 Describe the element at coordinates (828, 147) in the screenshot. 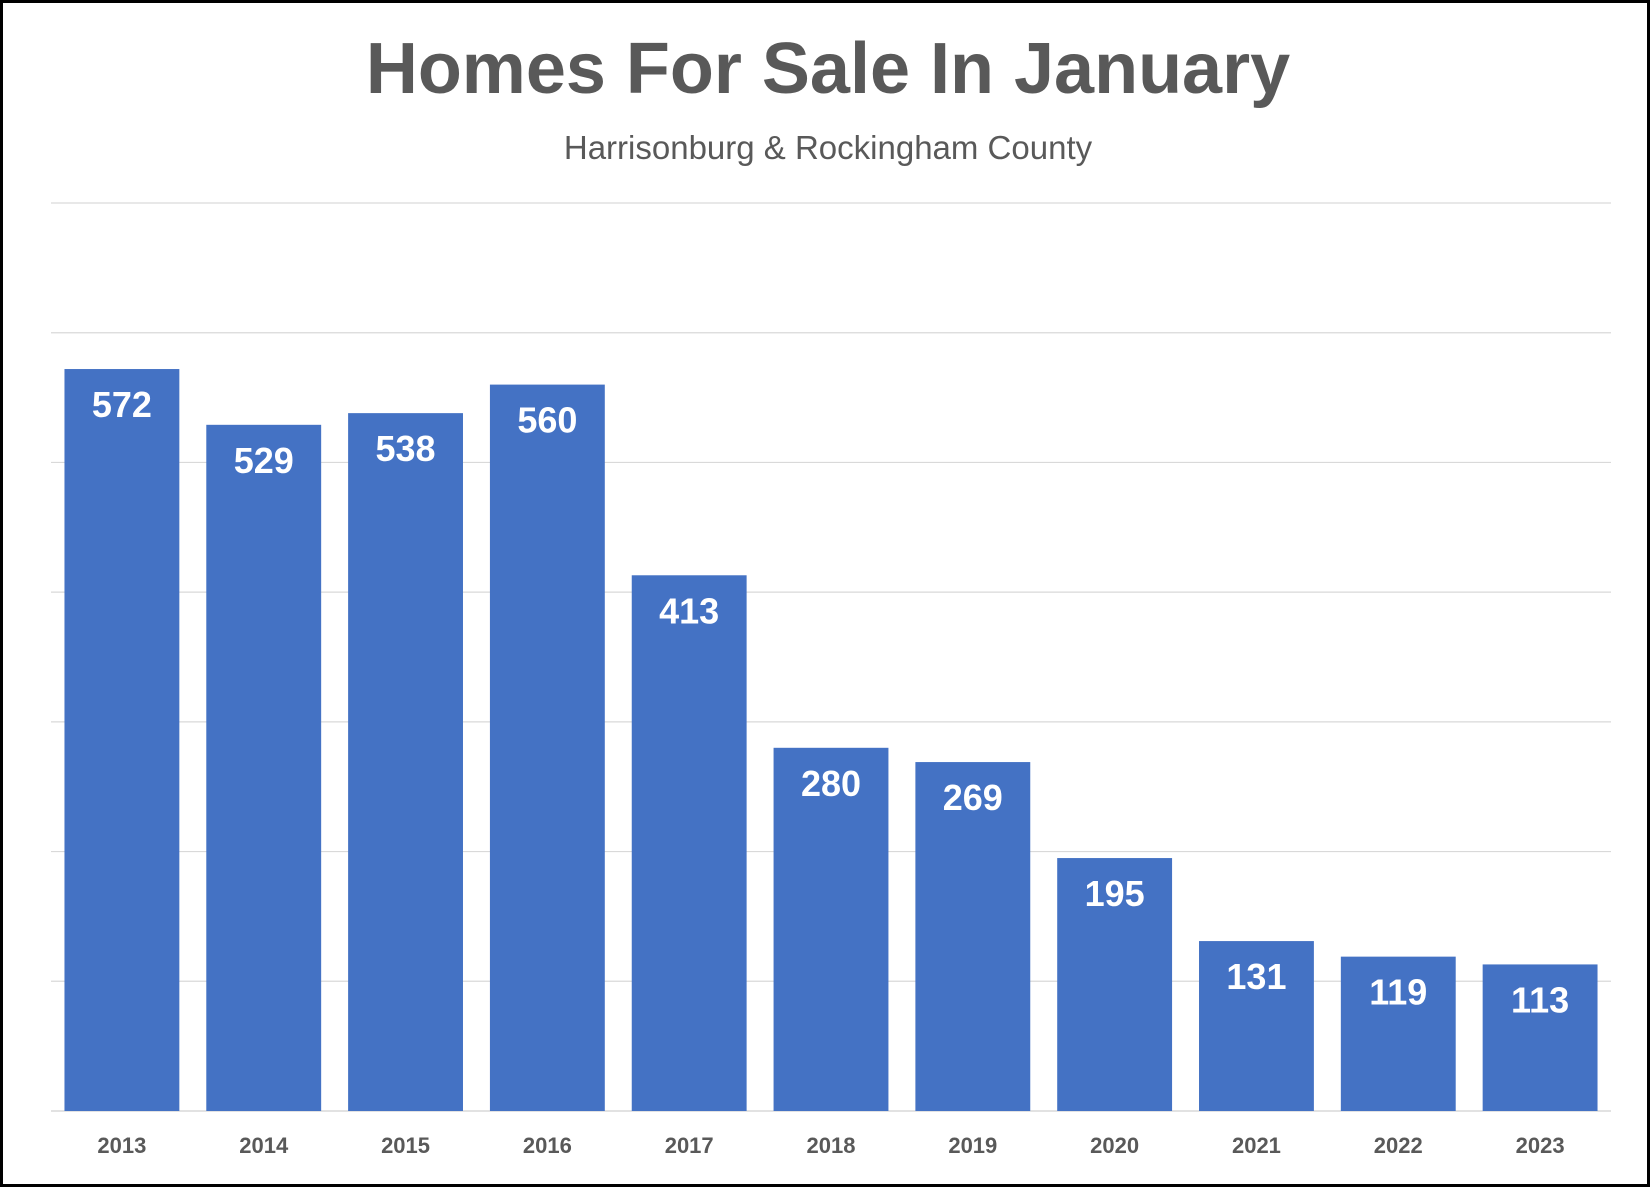

I see `chart-subtitle: Harrisonburg & Rockingham County` at that location.